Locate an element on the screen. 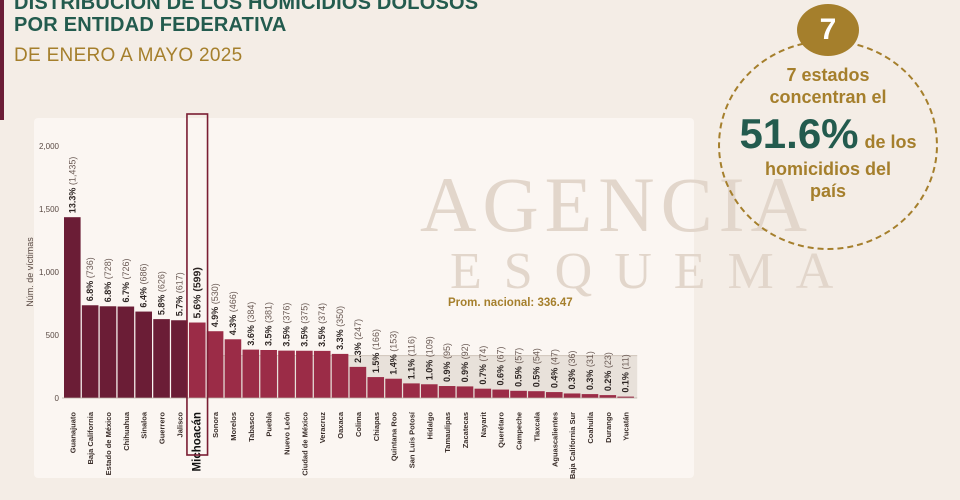 The image size is (960, 500). category-label: Michoacán is located at coordinates (197, 441).